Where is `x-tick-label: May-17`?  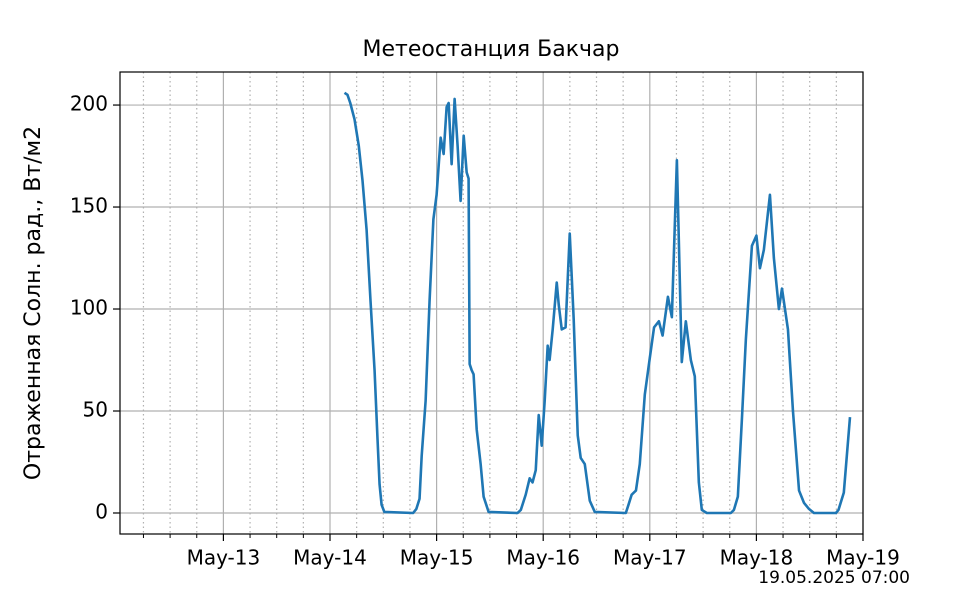 x-tick-label: May-17 is located at coordinates (650, 558).